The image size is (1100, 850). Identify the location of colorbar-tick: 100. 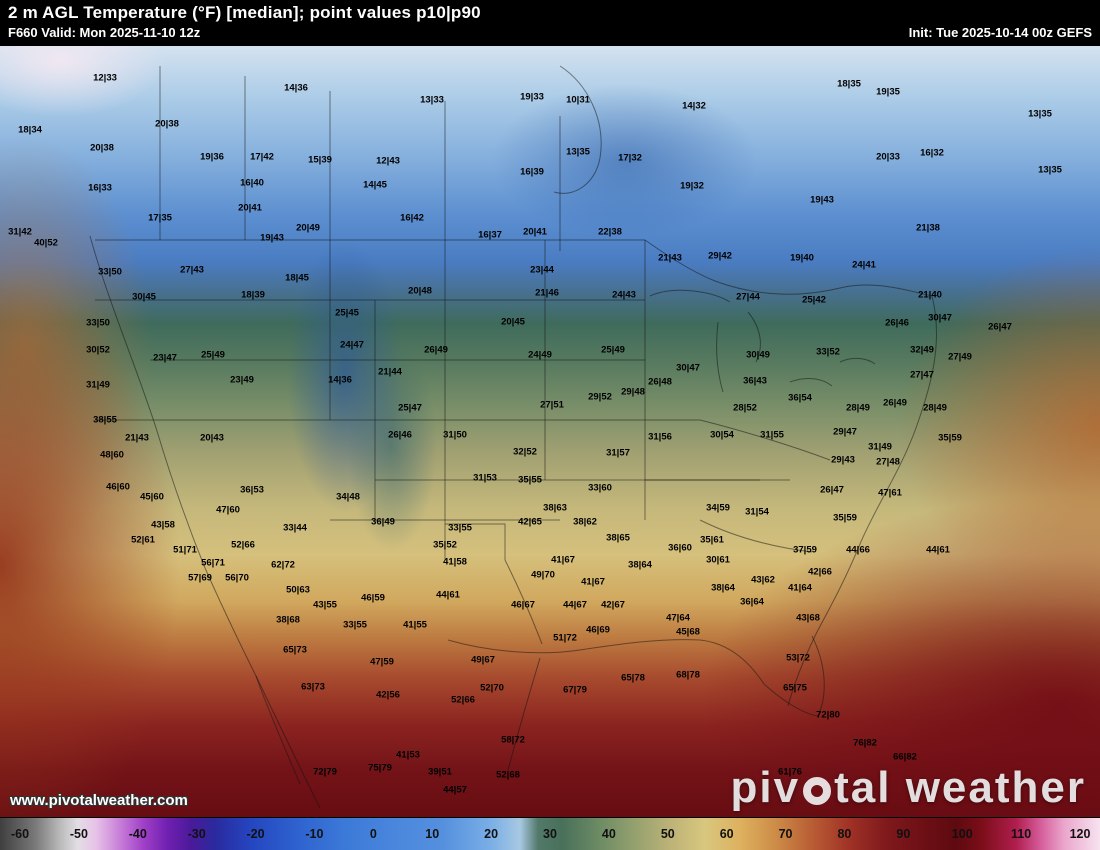
(962, 834).